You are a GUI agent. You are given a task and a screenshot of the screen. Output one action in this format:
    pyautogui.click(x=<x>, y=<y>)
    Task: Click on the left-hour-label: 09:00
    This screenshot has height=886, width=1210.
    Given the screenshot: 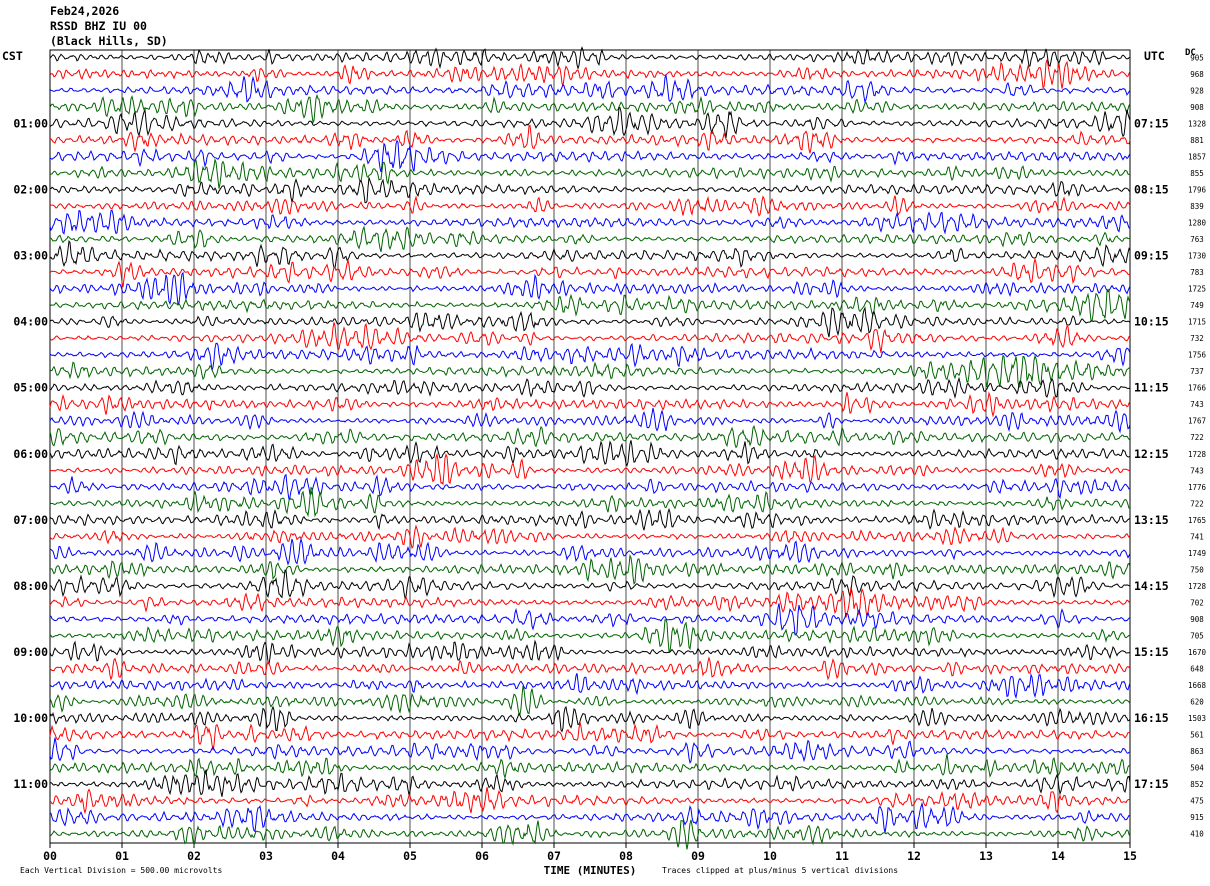 What is the action you would take?
    pyautogui.click(x=30, y=652)
    